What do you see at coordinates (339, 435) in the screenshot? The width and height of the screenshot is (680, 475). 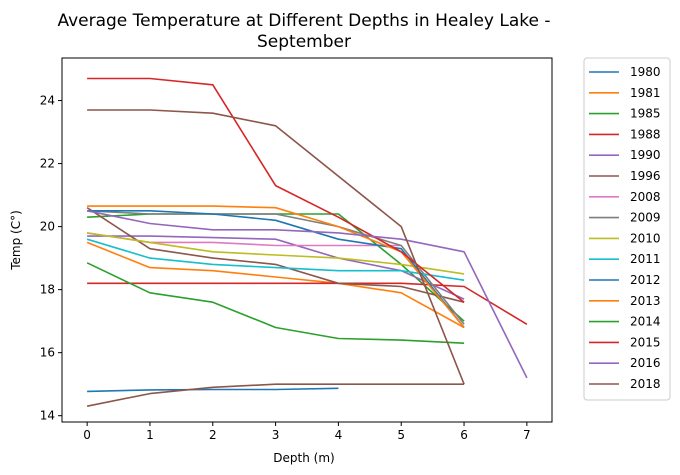 I see `x-tick-label-4: 4` at bounding box center [339, 435].